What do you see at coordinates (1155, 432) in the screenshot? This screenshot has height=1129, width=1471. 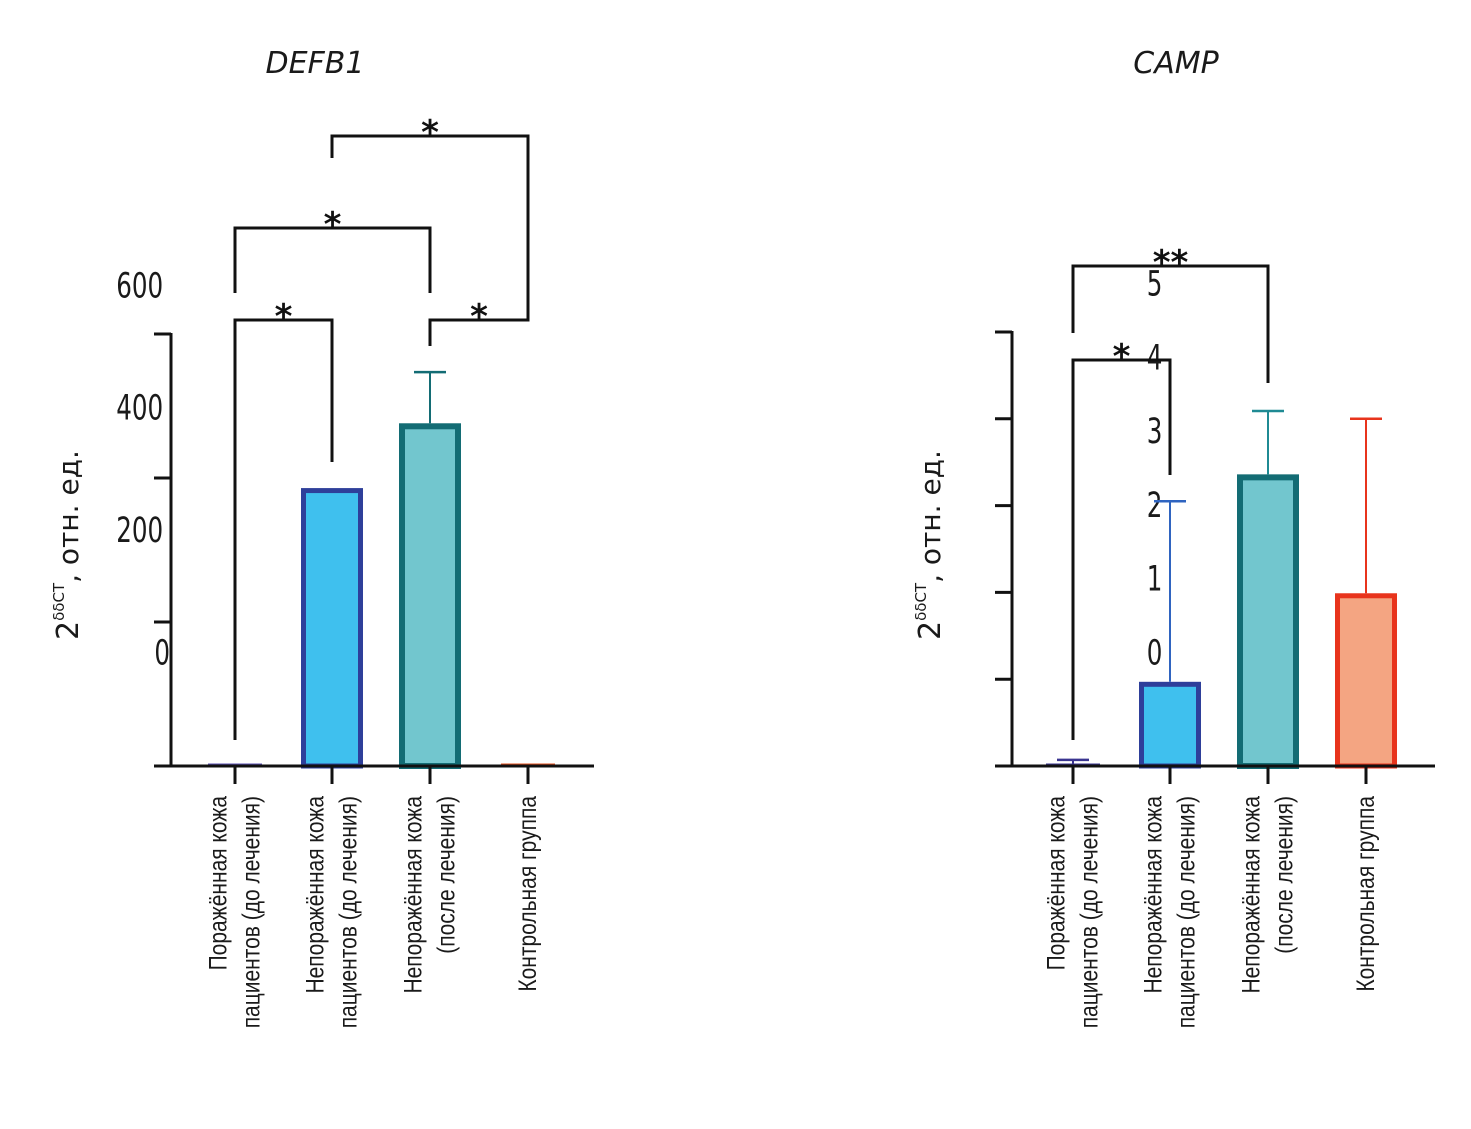 I see `y-tick-label: 3` at bounding box center [1155, 432].